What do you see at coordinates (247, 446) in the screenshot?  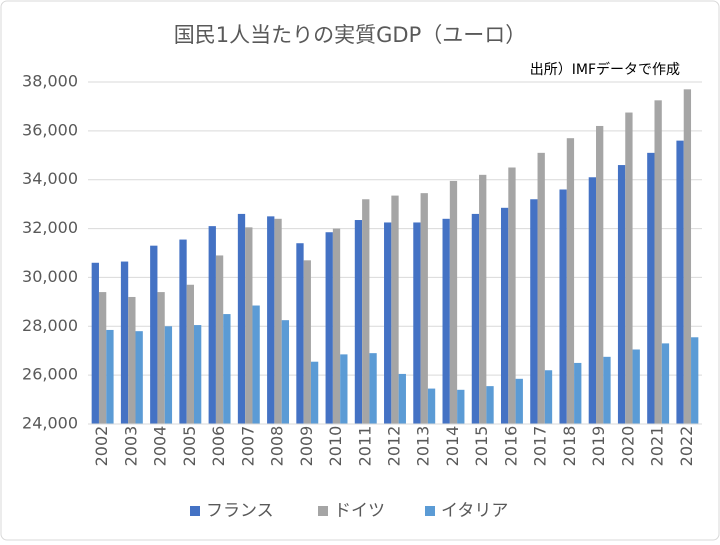 I see `x-tick-label: 2007` at bounding box center [247, 446].